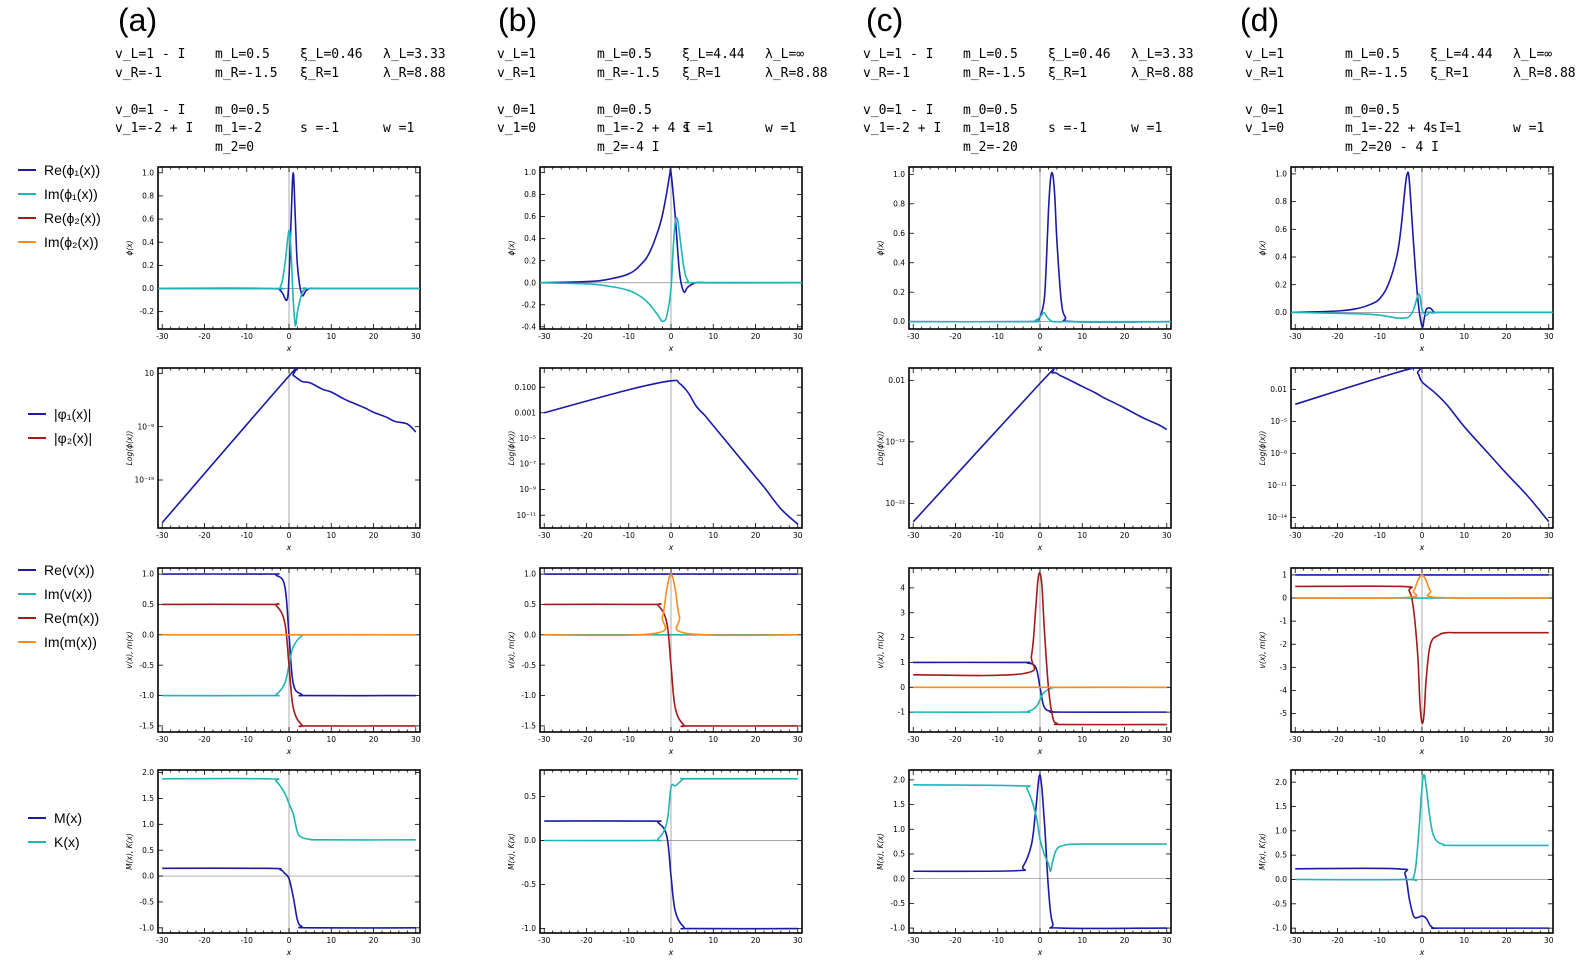  I want to click on parameter-value: λ_L=∞, so click(785, 54).